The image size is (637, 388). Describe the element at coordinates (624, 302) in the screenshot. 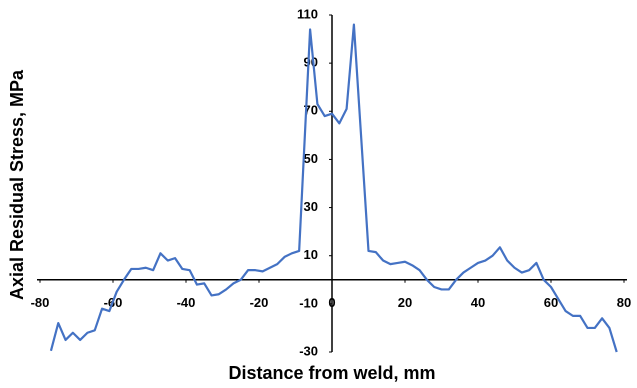

I see `x-tick-label: 80` at that location.